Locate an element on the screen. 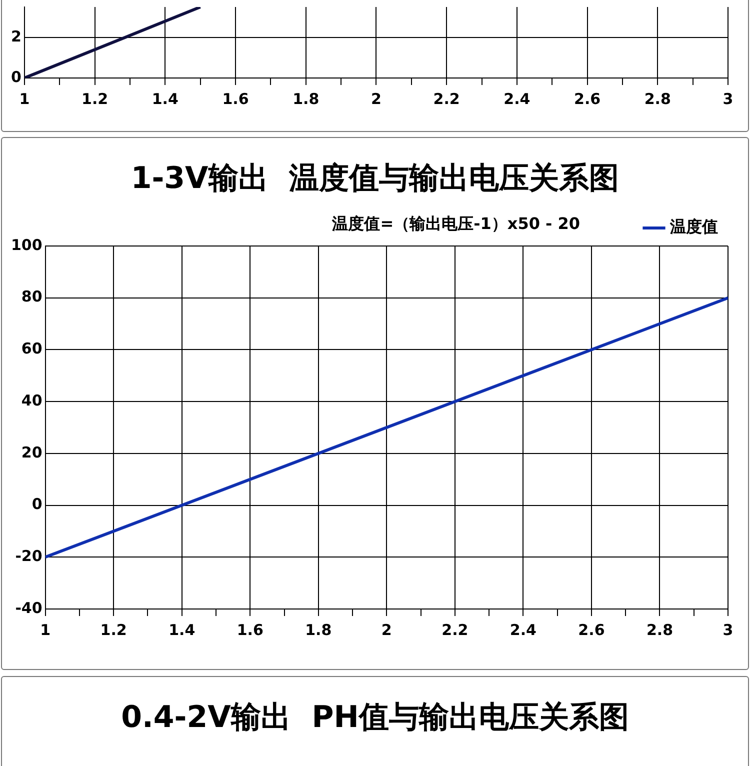 This screenshot has width=750, height=766. y-tick-label: 20 is located at coordinates (31, 452).